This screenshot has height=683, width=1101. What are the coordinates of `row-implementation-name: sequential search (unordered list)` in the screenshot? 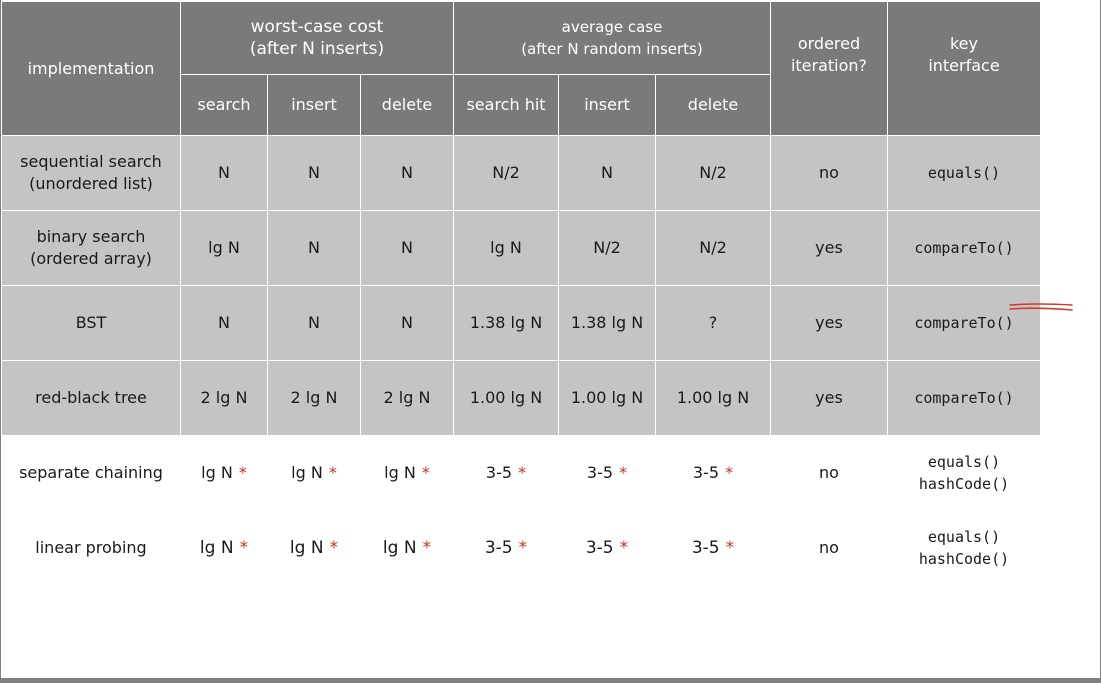 It's located at (91, 173).